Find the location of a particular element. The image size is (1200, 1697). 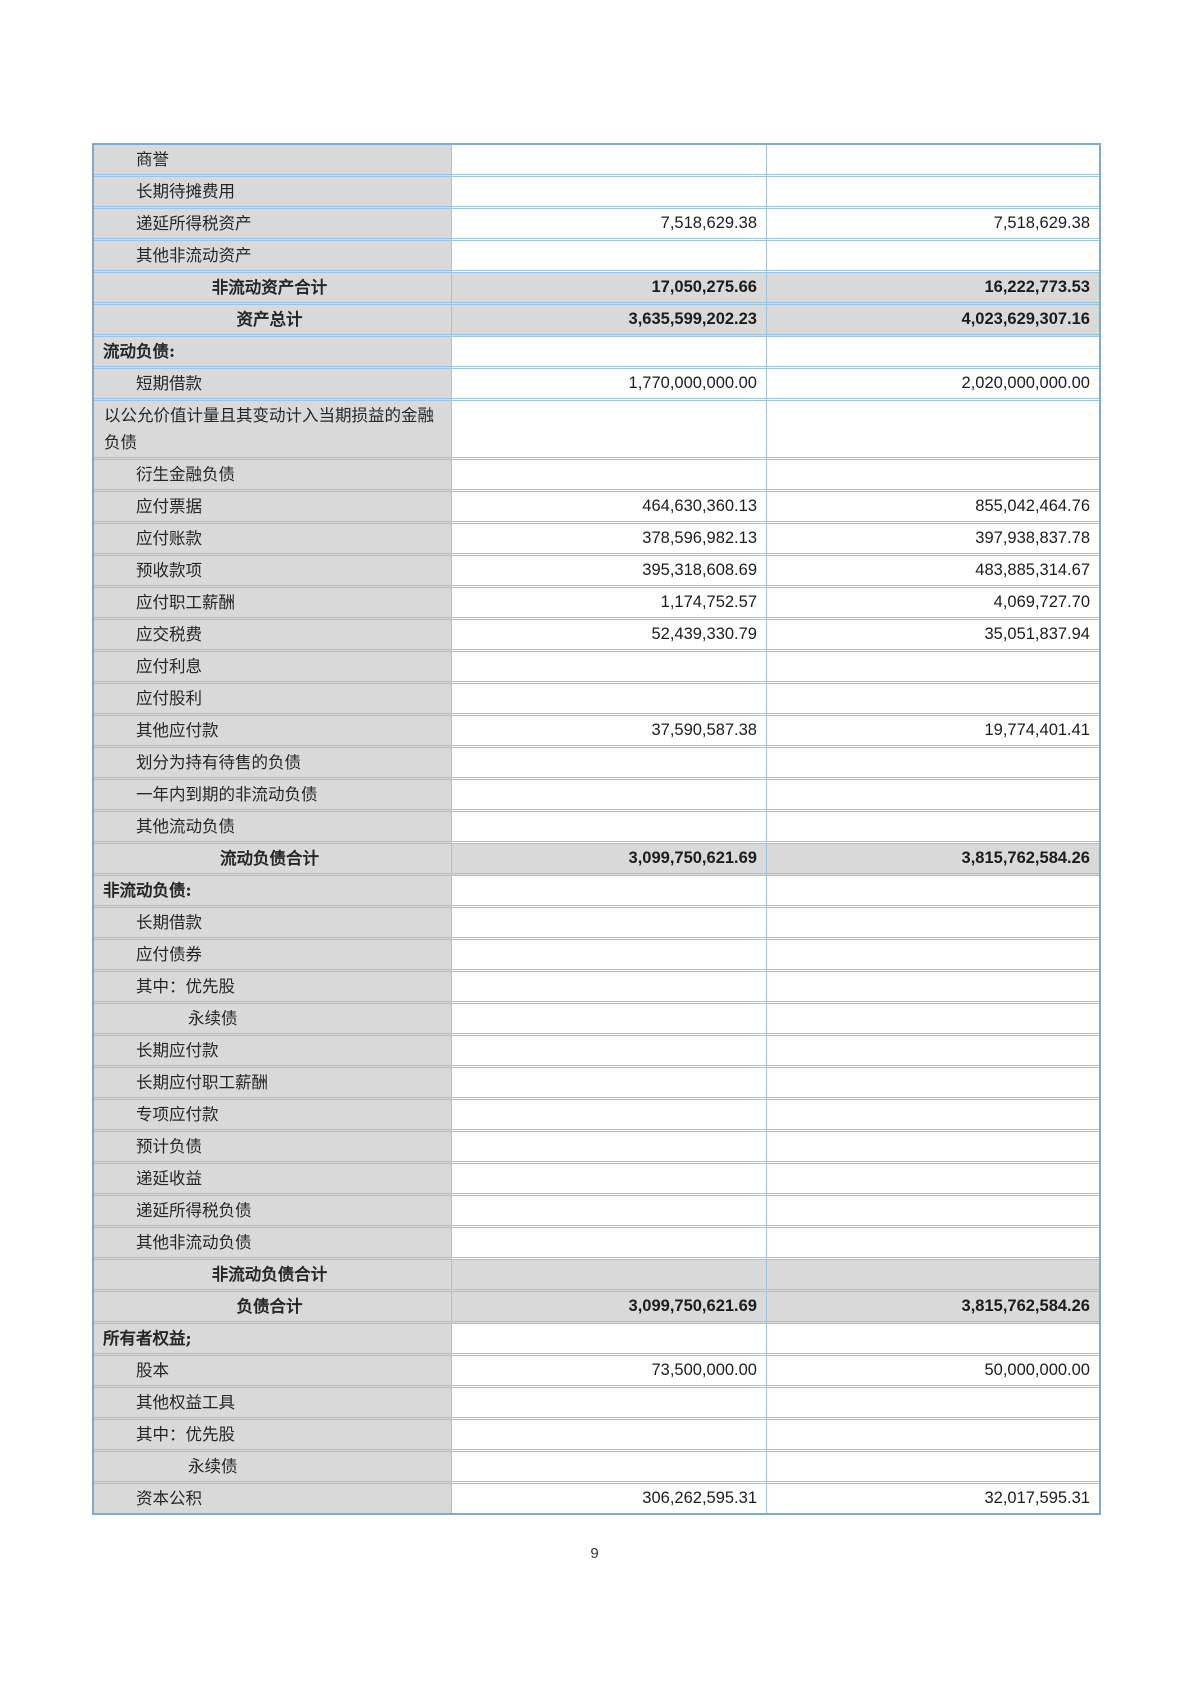

table-row: 非流动资产合计 17,050,275.66 16,222,773.53 is located at coordinates (596, 289).